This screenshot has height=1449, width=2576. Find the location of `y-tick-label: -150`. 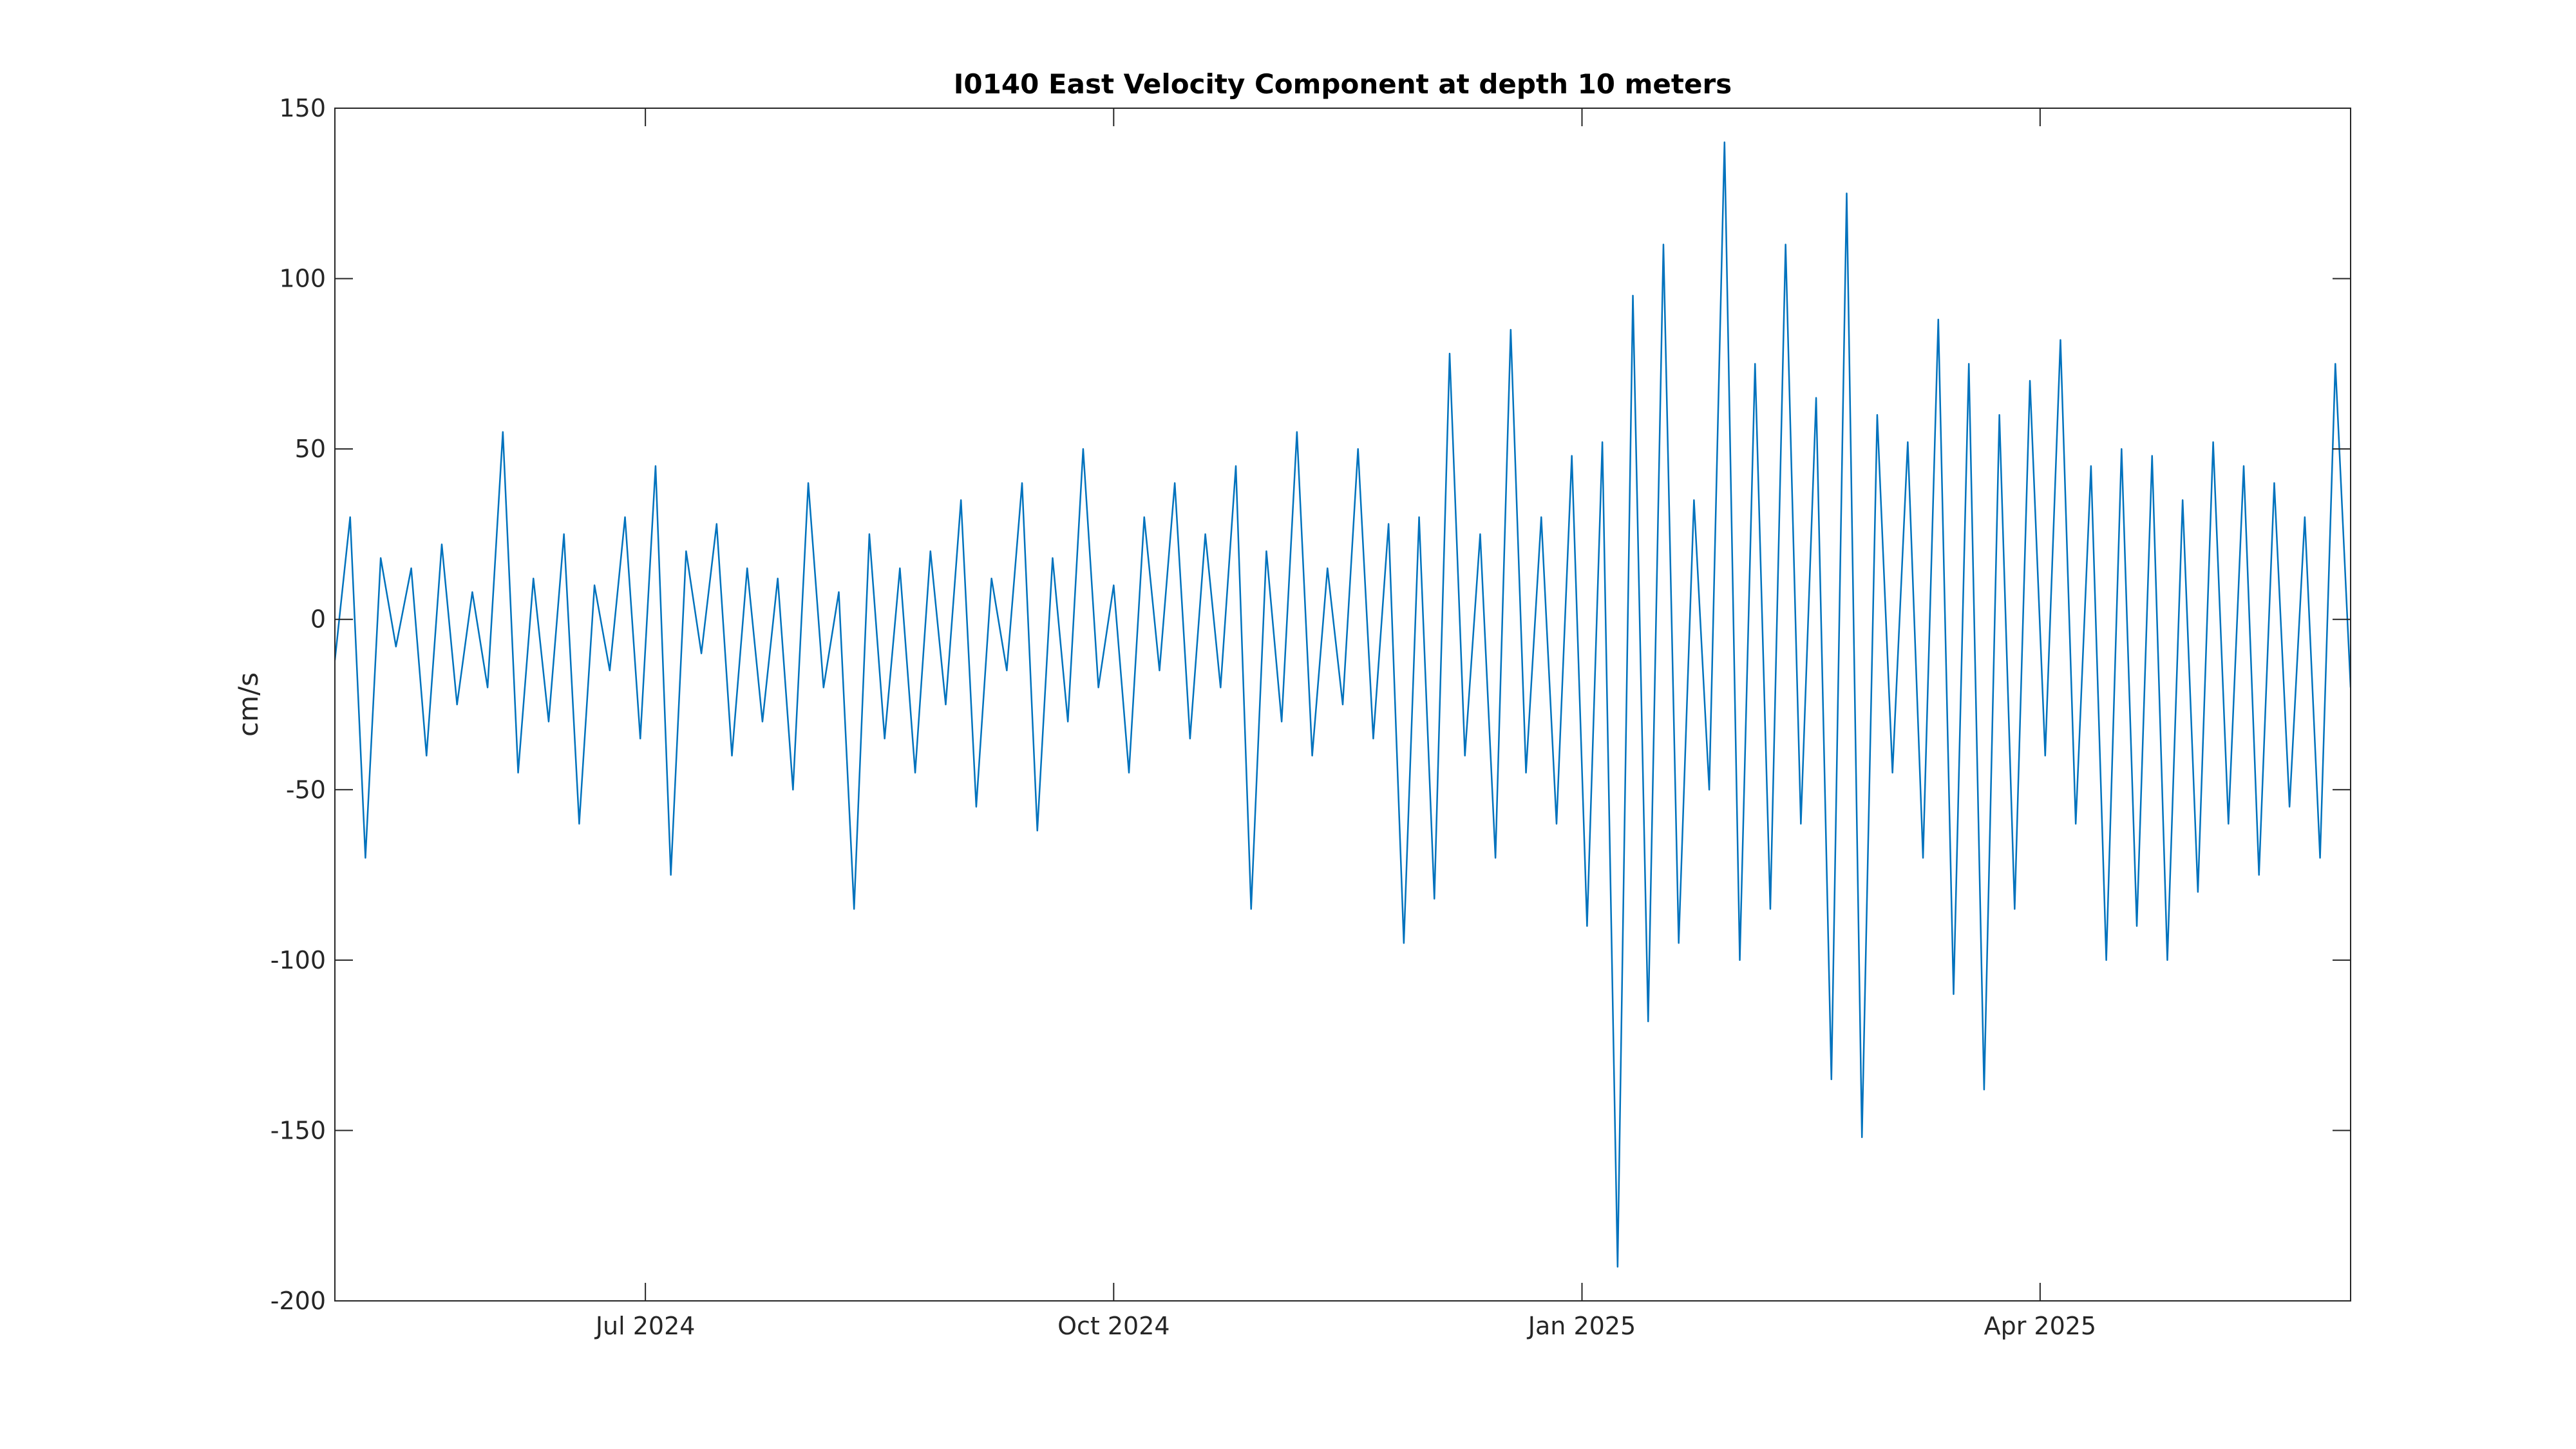

y-tick-label: -150 is located at coordinates (298, 1130).